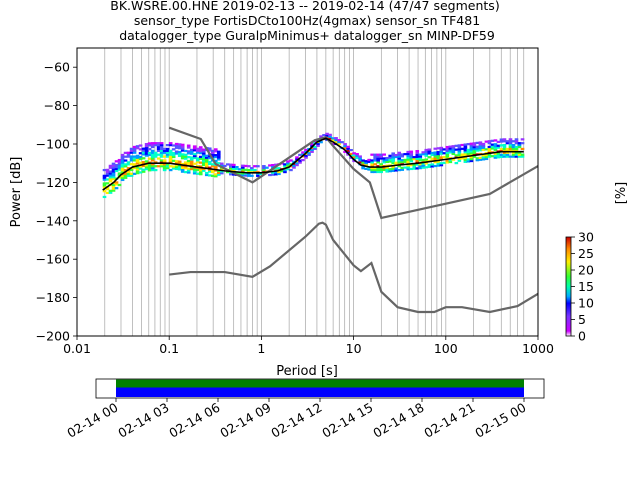 The image size is (640, 480). I want to click on ppsd-heatmap, so click(313, 165).